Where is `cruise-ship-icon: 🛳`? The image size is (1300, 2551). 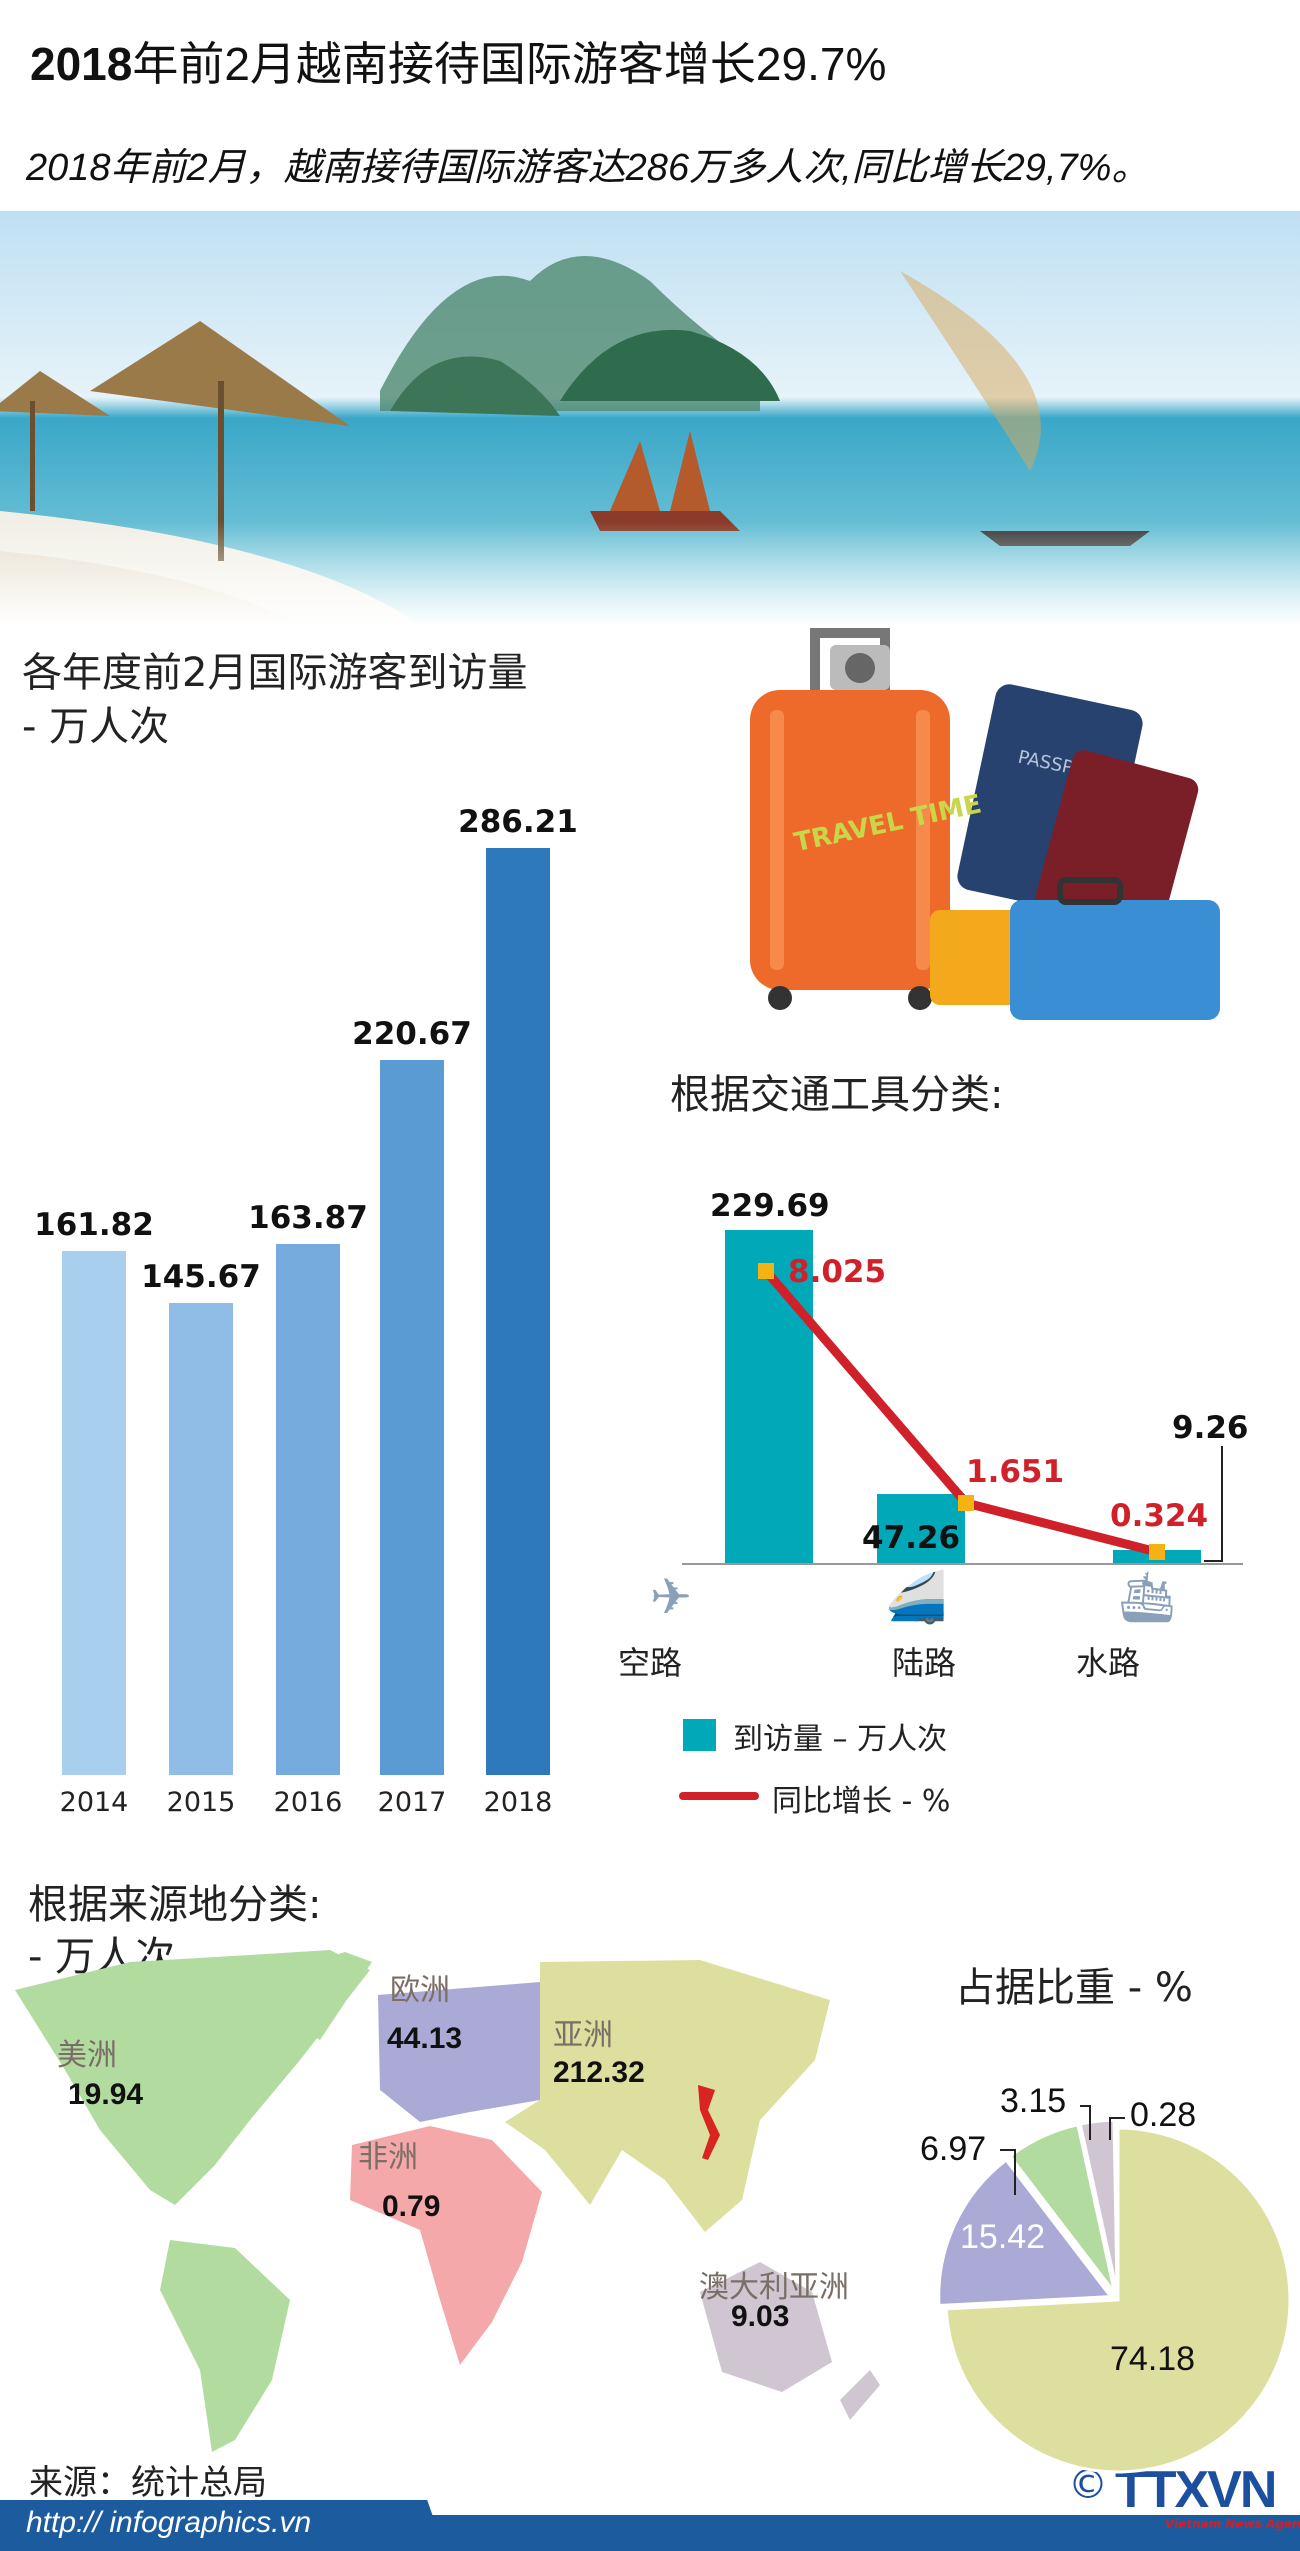
cruise-ship-icon: 🛳 is located at coordinates (1147, 1597).